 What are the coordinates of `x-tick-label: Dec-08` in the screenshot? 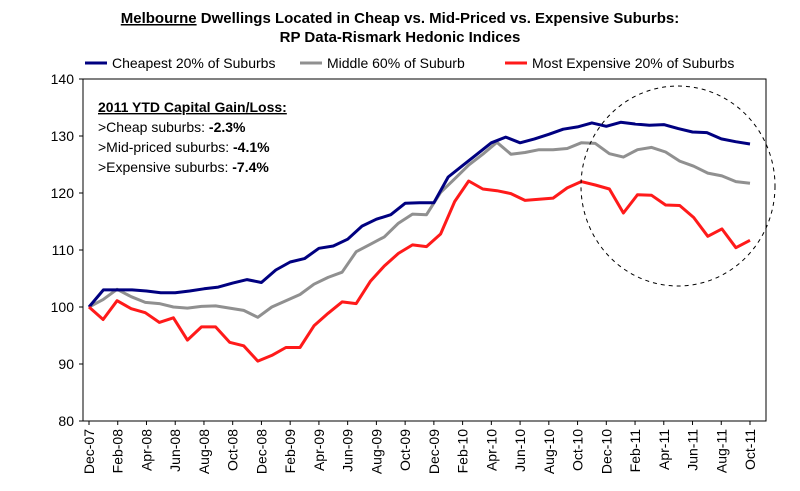 It's located at (261, 451).